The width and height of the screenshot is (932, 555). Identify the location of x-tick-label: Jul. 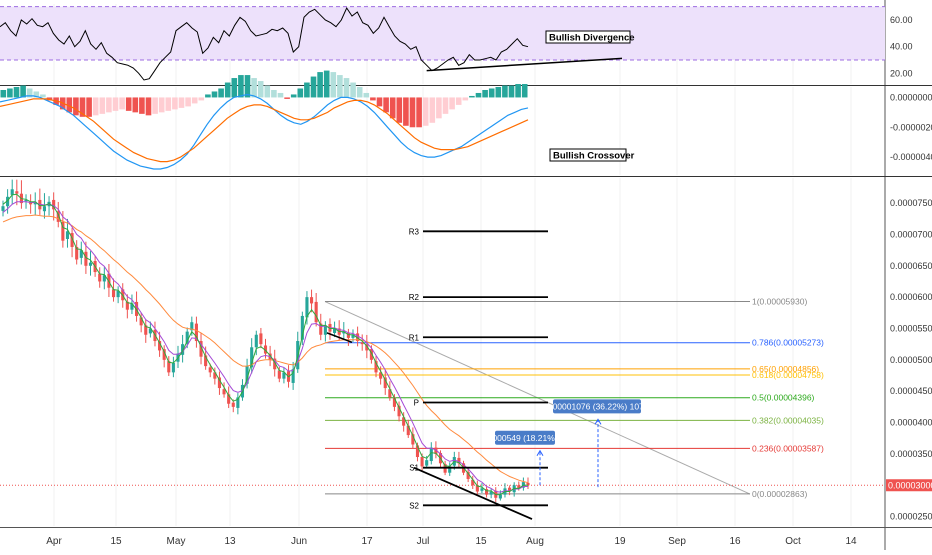
(423, 541).